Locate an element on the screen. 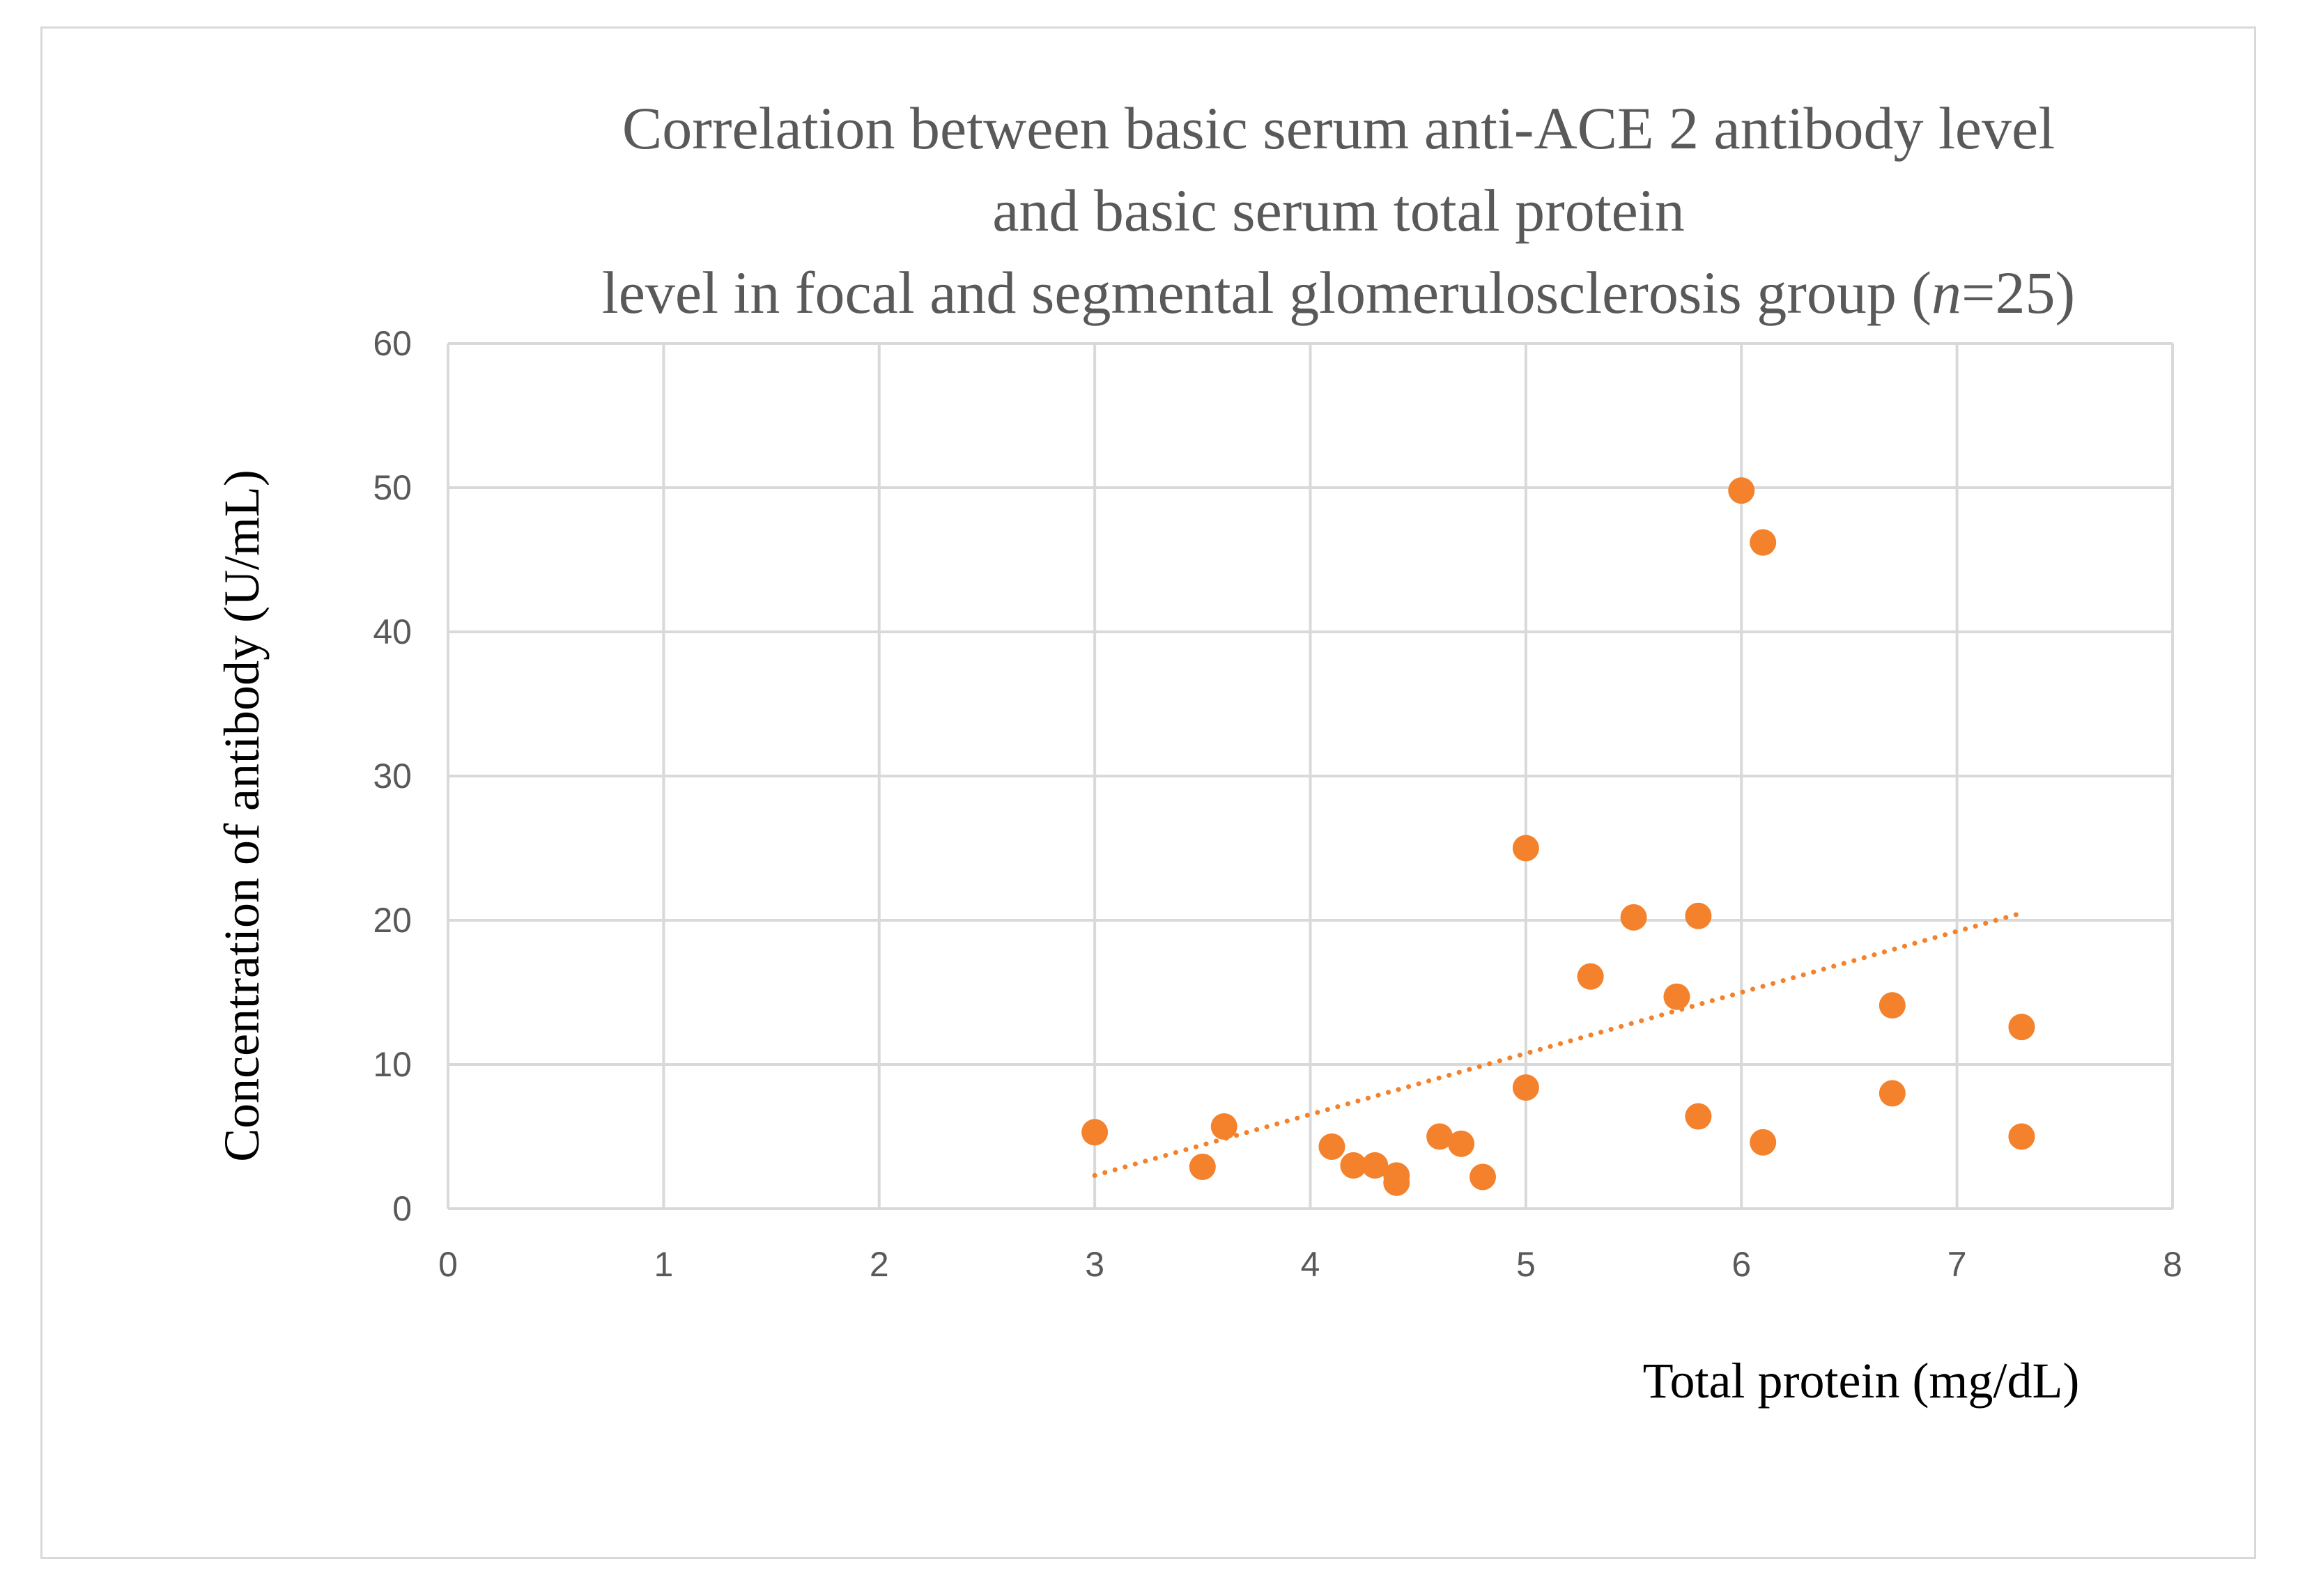 This screenshot has height=1596, width=2314. y-tick-label: 10 is located at coordinates (392, 1064).